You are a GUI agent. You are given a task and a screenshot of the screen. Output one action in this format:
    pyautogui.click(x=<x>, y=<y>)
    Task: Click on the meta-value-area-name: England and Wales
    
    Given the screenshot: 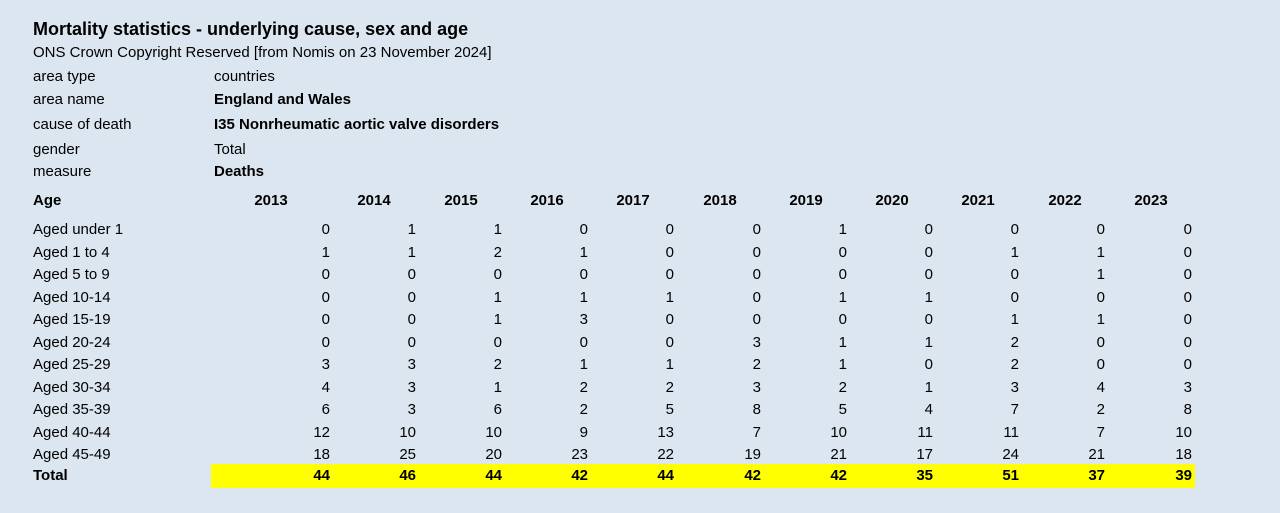 What is the action you would take?
    pyautogui.click(x=282, y=99)
    